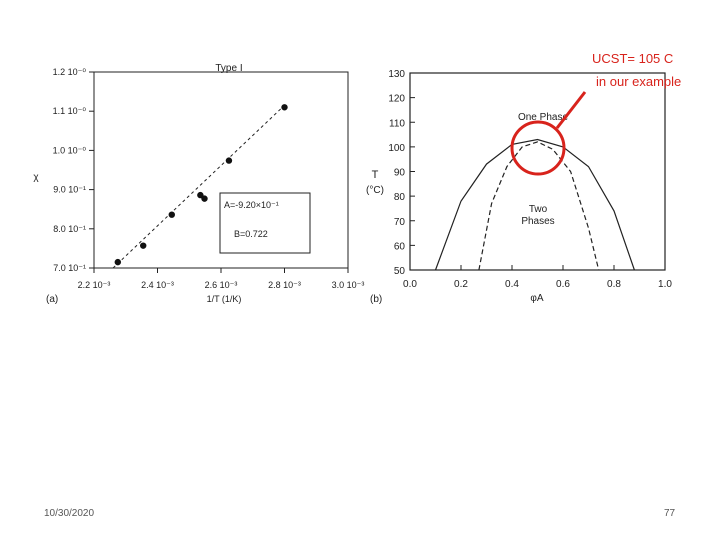  Describe the element at coordinates (52, 299) in the screenshot. I see `panel-label-a: (a)` at that location.